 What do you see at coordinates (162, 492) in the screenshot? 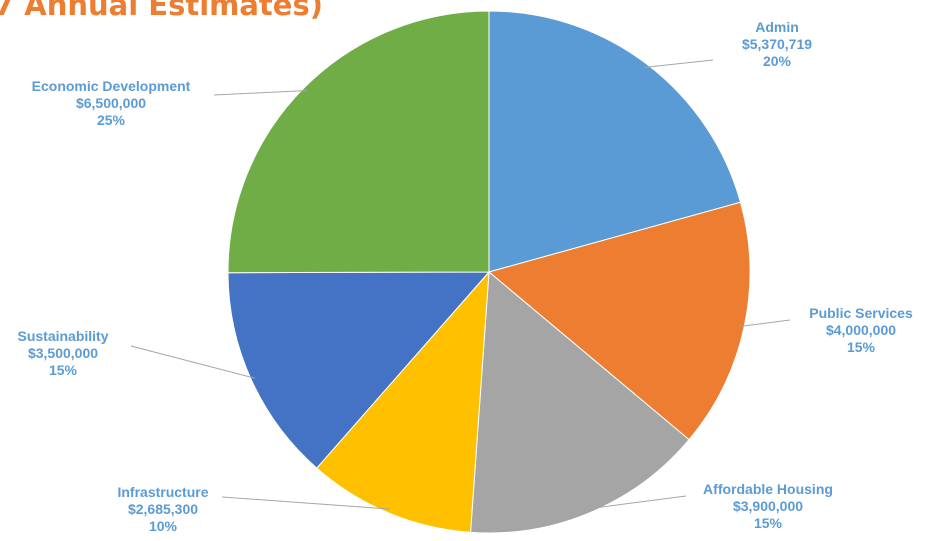
I see `data-label-category: Infrastructure` at bounding box center [162, 492].